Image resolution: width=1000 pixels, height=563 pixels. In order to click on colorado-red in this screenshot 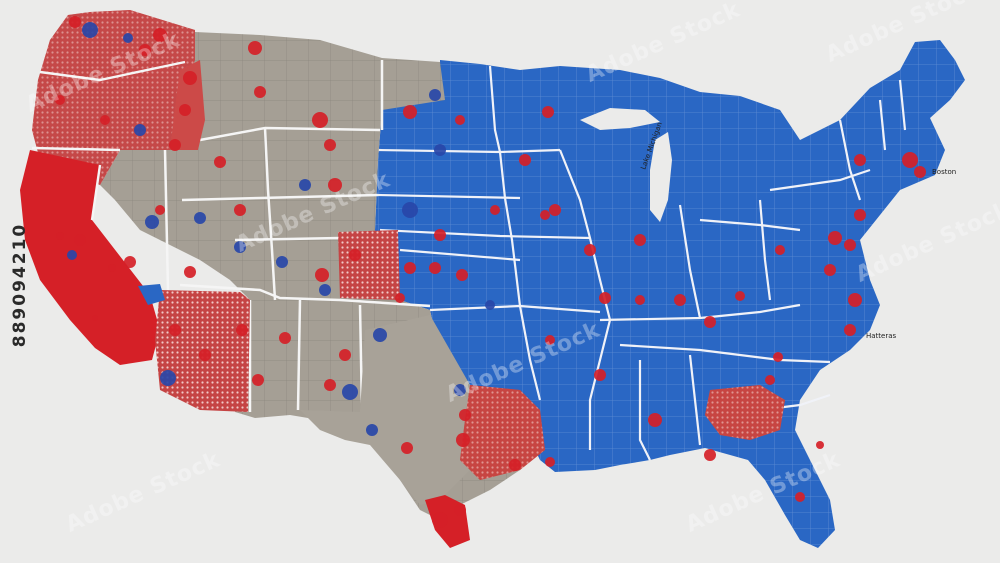, I will do `click(369, 265)`.